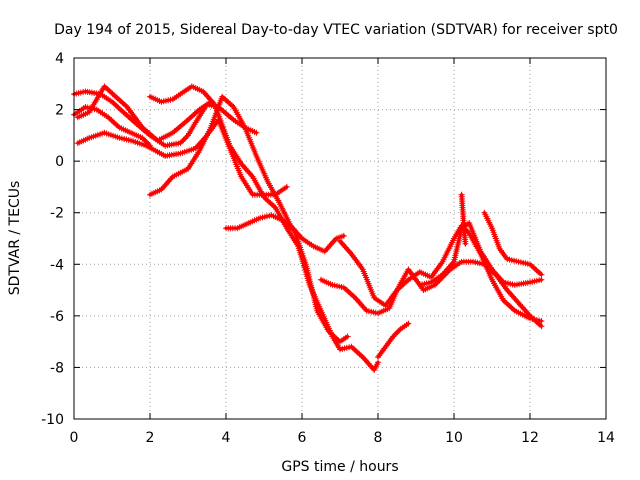 This screenshot has width=640, height=480. I want to click on x-tick-label: 8, so click(378, 438).